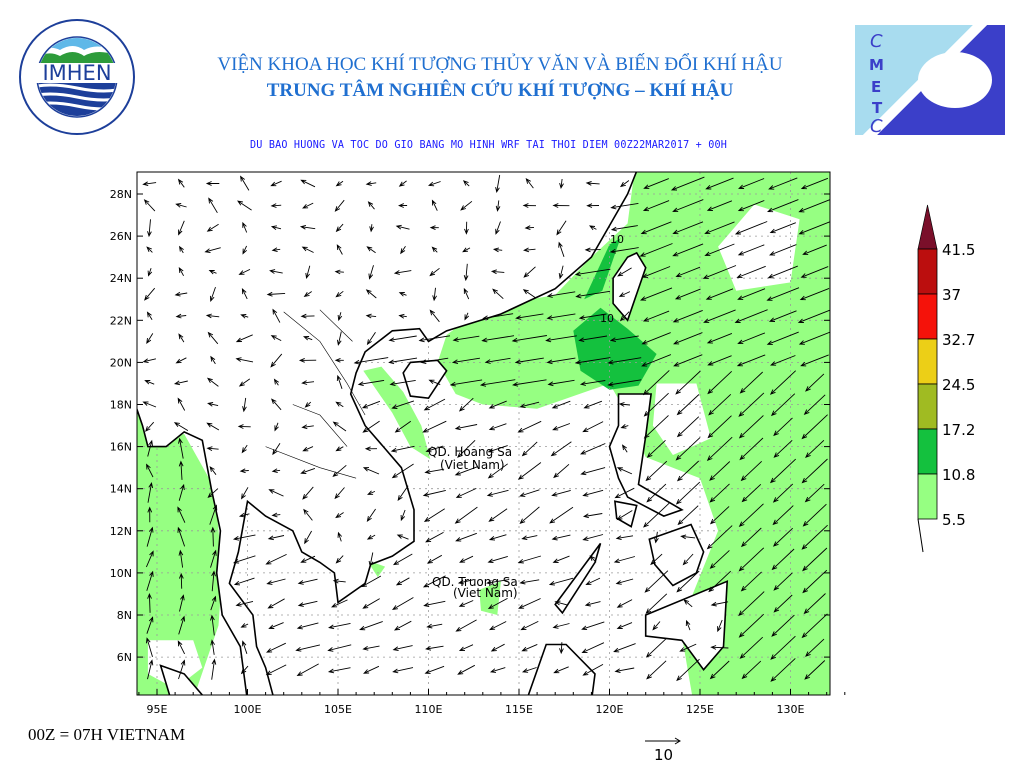  I want to click on legend-swatch, so click(927, 451).